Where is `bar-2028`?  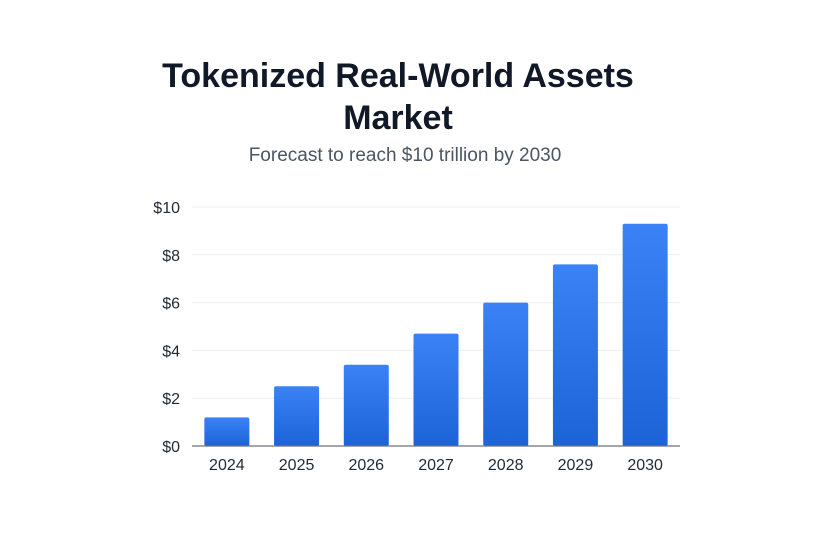 bar-2028 is located at coordinates (506, 374).